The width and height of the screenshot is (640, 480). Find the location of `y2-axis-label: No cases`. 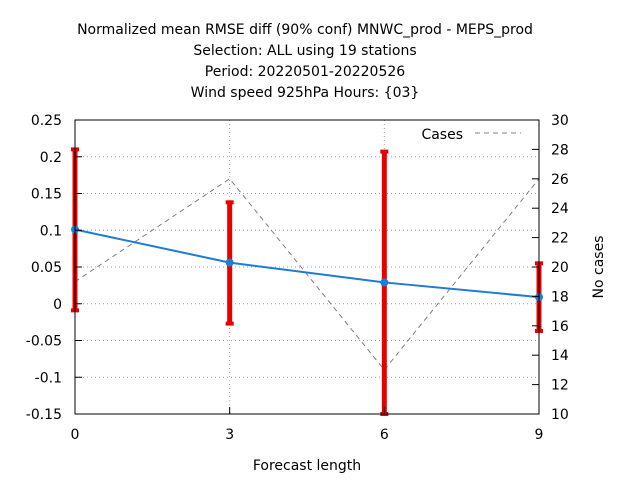

y2-axis-label: No cases is located at coordinates (599, 267).